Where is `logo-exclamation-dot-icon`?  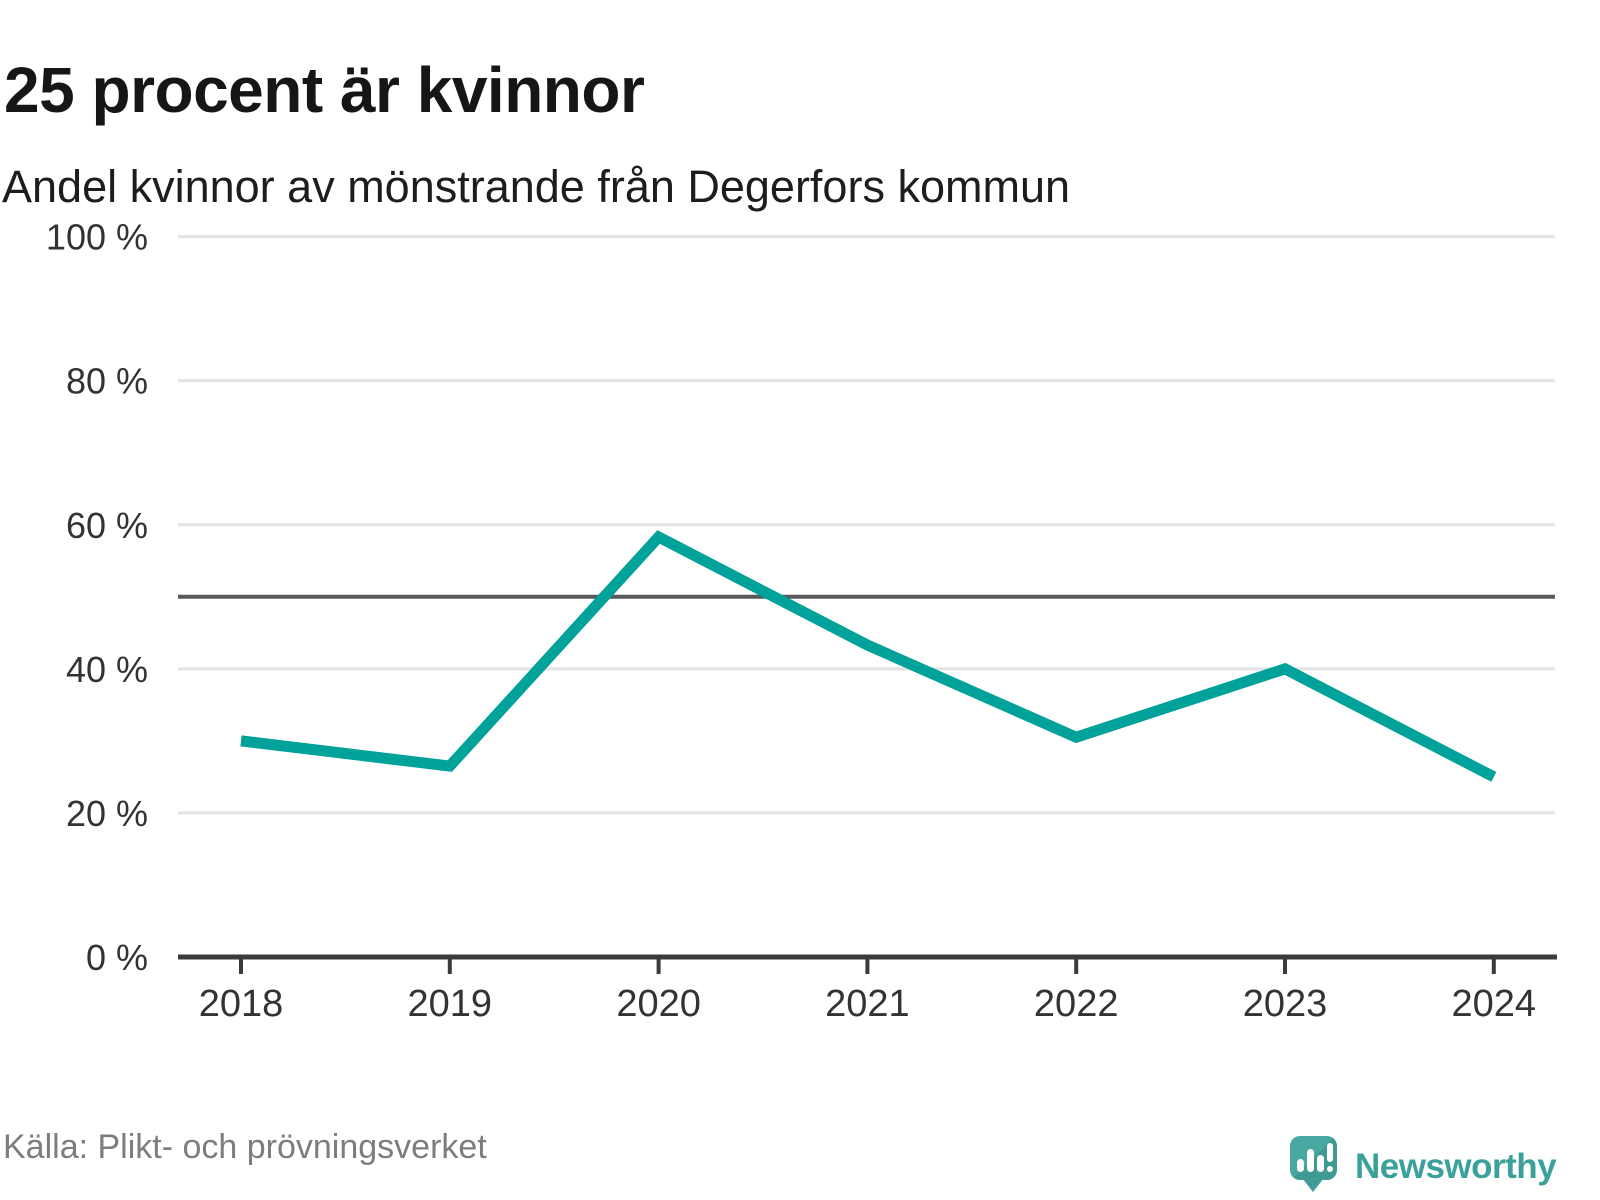 logo-exclamation-dot-icon is located at coordinates (1330, 1169).